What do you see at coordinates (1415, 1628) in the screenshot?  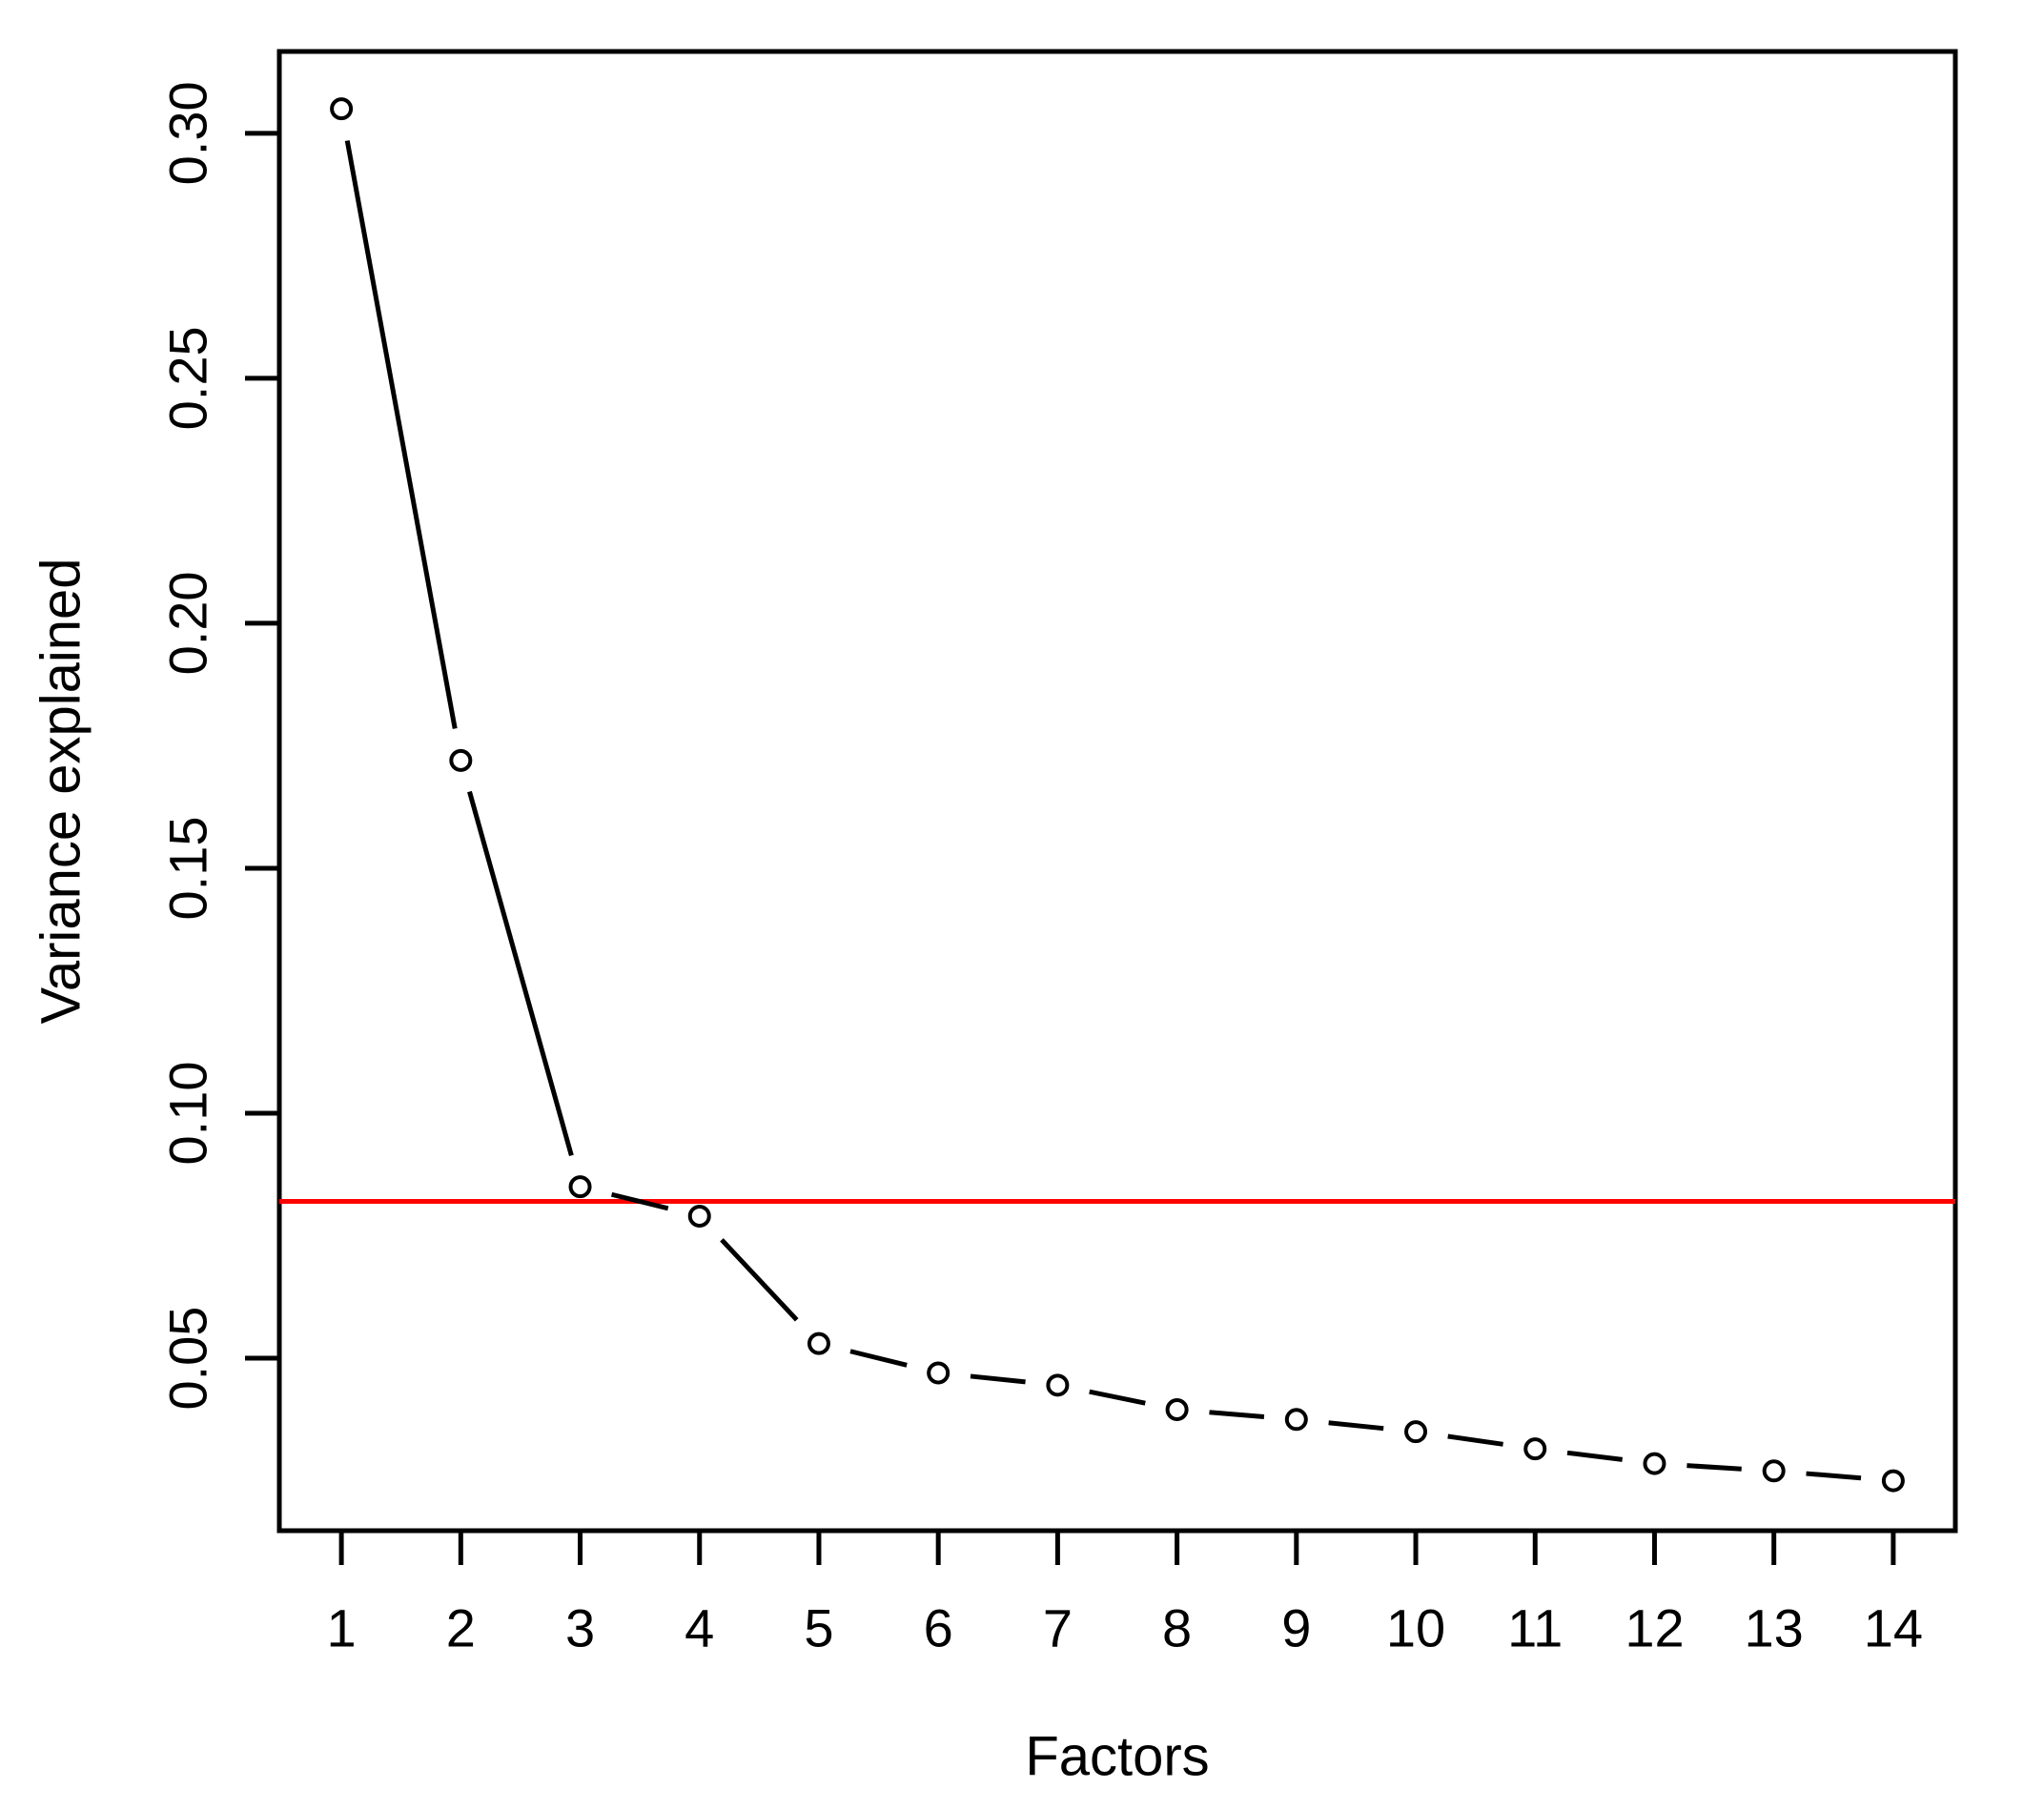 I see `x-tick-label: 10` at bounding box center [1415, 1628].